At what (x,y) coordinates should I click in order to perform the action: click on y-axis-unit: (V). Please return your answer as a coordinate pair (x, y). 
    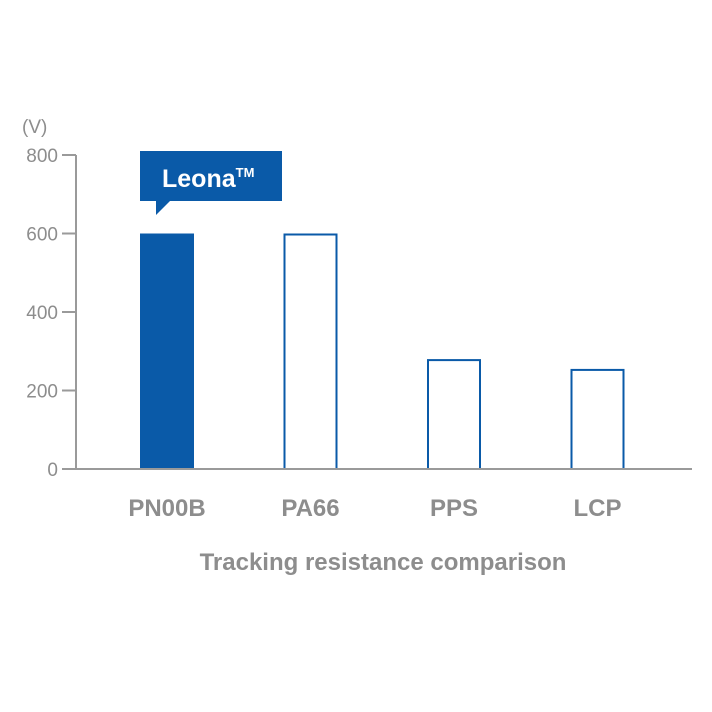
    Looking at the image, I should click on (34, 127).